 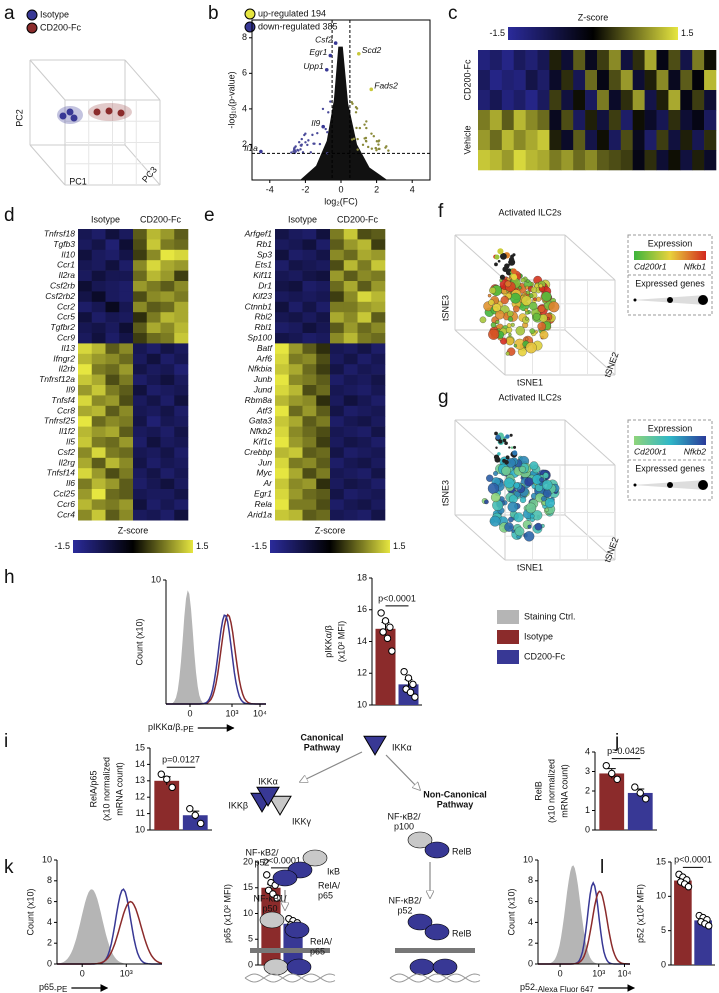 I want to click on gene-label: Ccr9, so click(x=66, y=337).